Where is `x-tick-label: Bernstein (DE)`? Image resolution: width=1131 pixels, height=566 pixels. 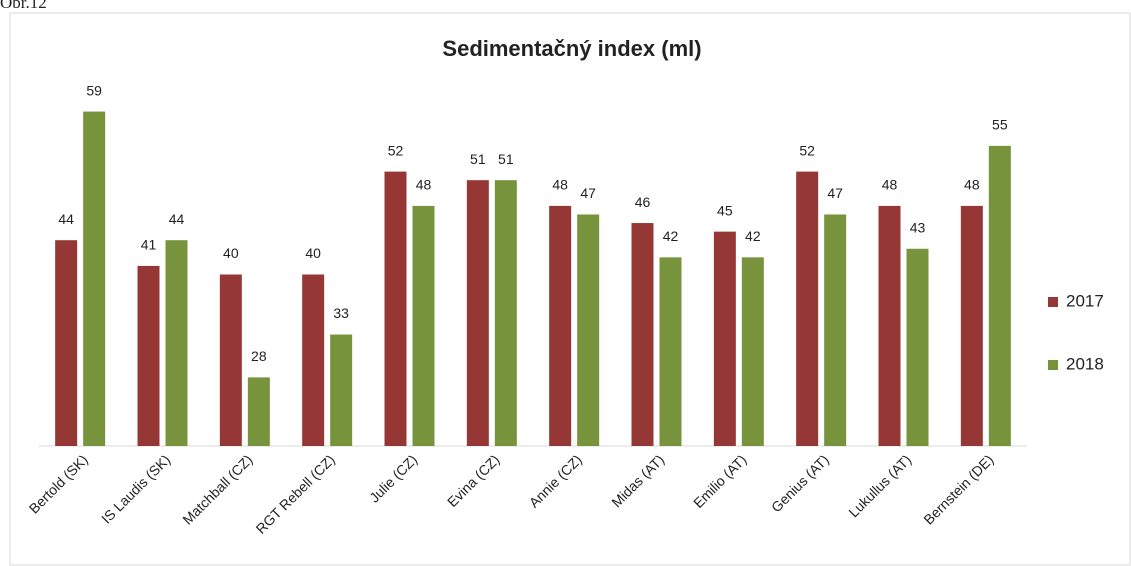
x-tick-label: Bernstein (DE) is located at coordinates (958, 489).